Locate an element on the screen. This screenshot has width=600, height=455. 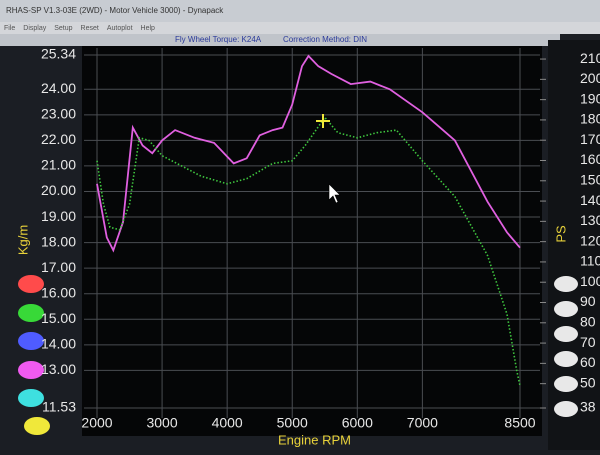
y-tick-label: 18.00 is located at coordinates (58, 241).